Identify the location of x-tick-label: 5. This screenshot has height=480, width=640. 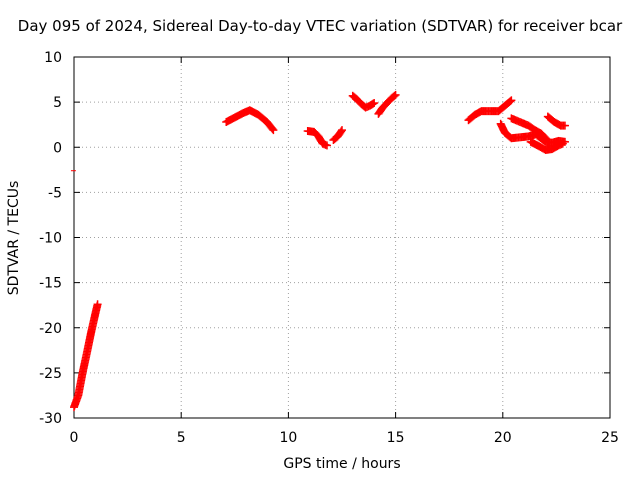
(181, 438).